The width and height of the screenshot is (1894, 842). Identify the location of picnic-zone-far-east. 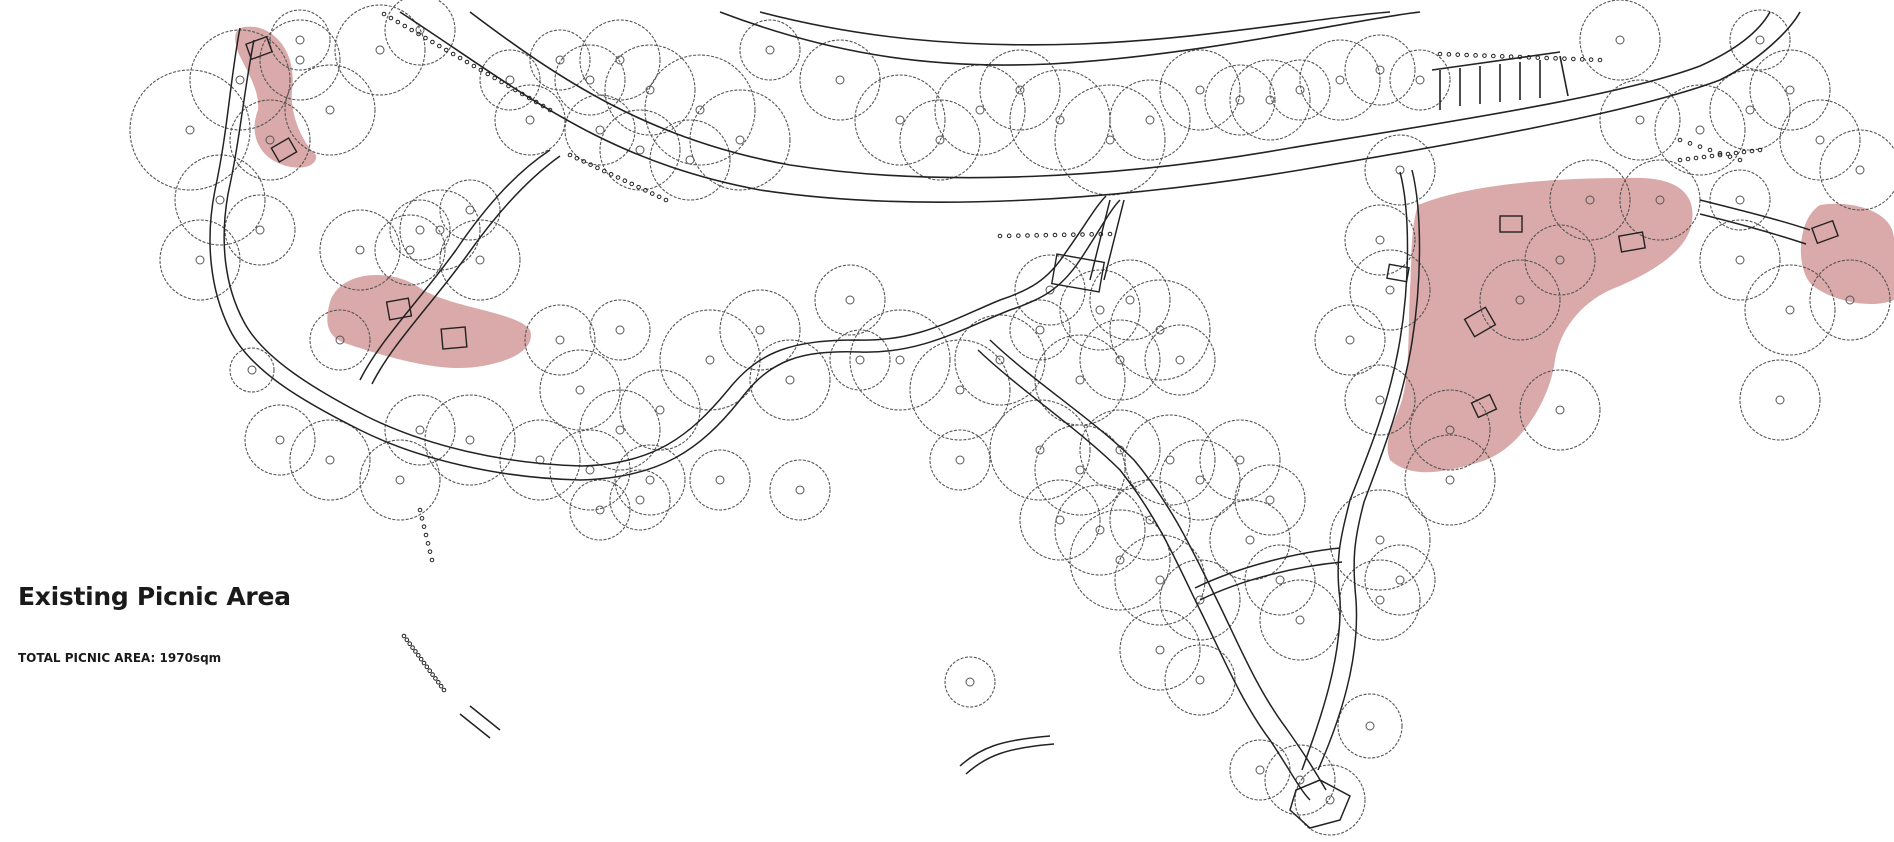
(1847, 254).